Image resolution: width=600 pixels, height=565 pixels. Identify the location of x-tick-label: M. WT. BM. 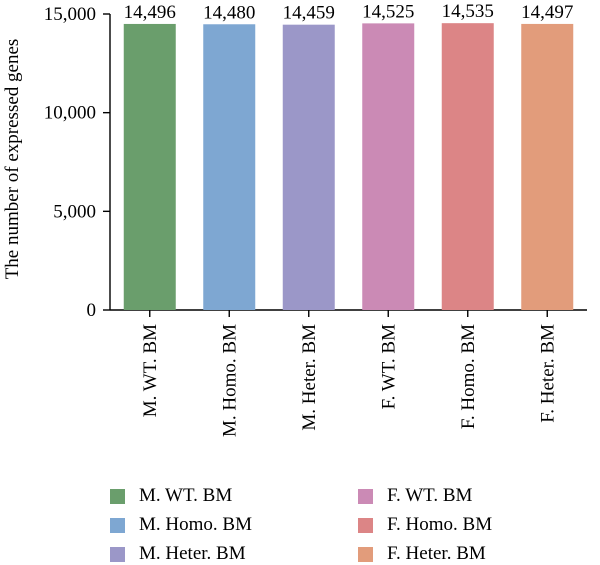
(150, 370).